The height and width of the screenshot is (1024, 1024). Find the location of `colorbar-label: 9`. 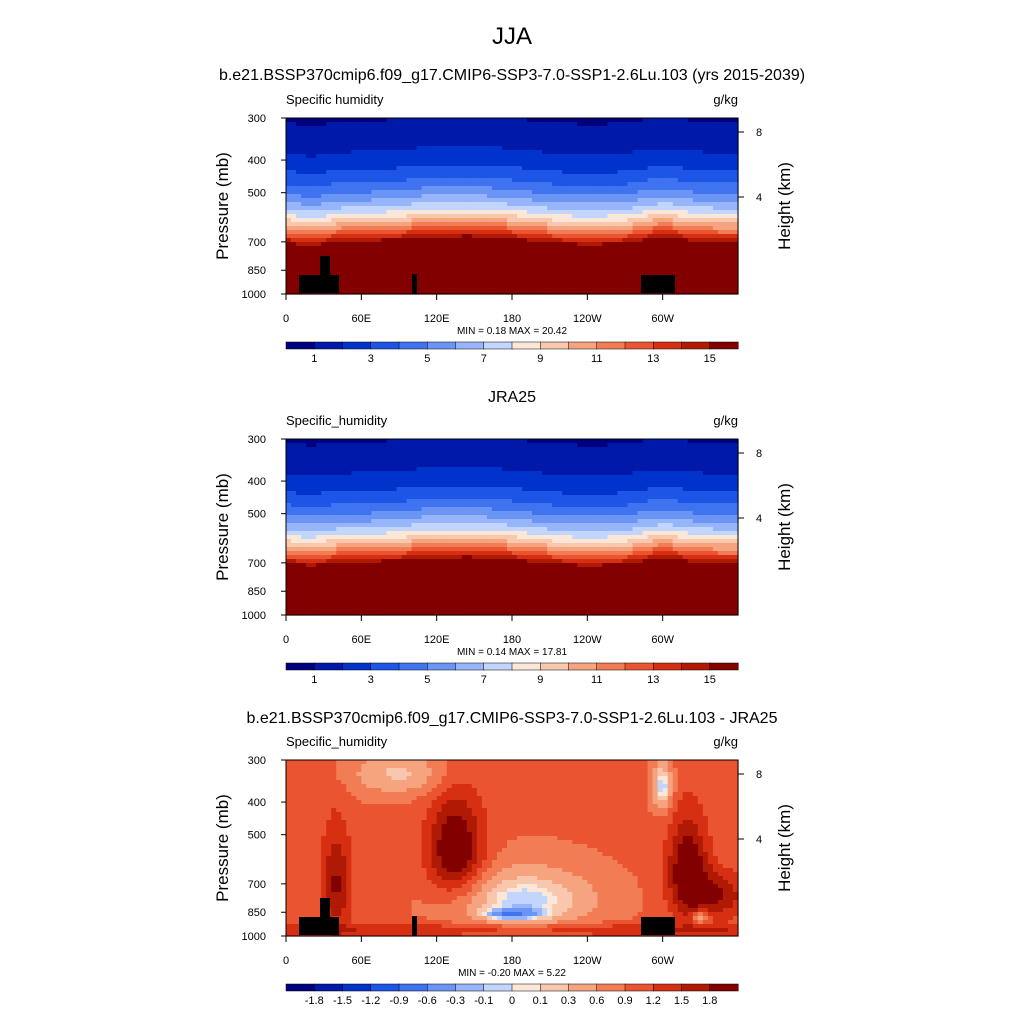

colorbar-label: 9 is located at coordinates (540, 359).